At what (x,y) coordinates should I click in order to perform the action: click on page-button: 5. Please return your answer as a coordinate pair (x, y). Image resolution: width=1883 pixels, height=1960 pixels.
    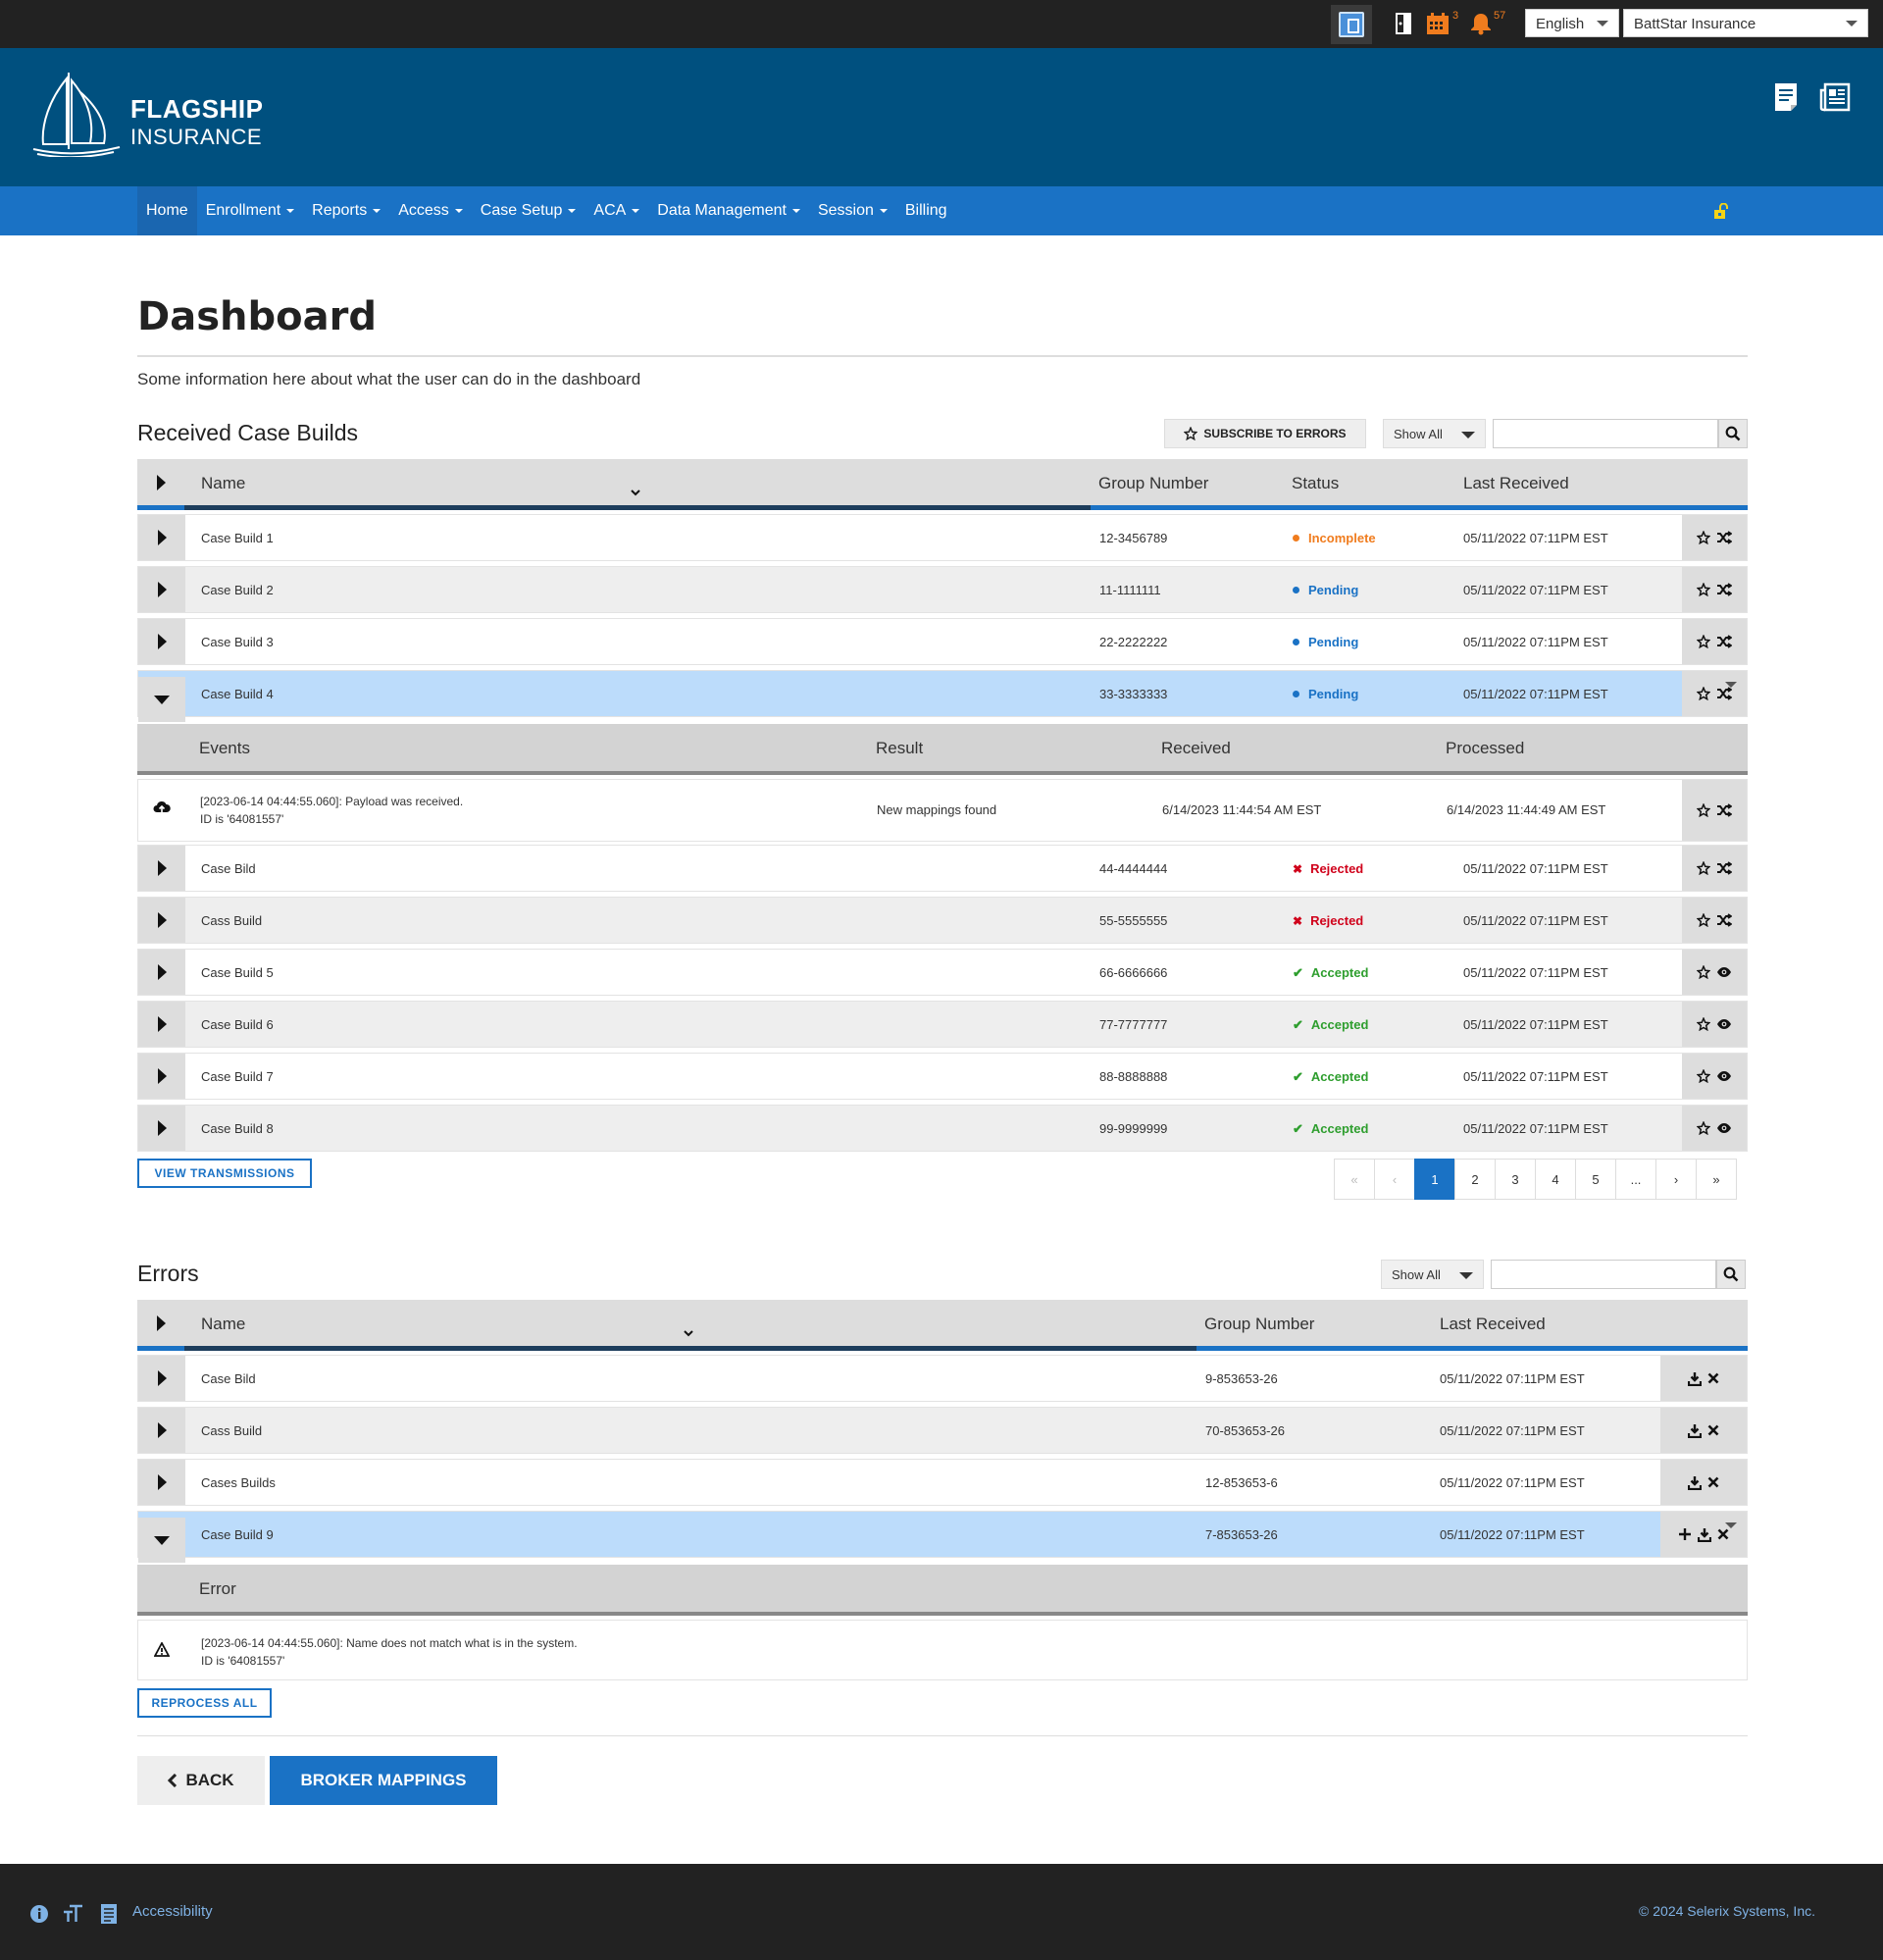
    Looking at the image, I should click on (1596, 1179).